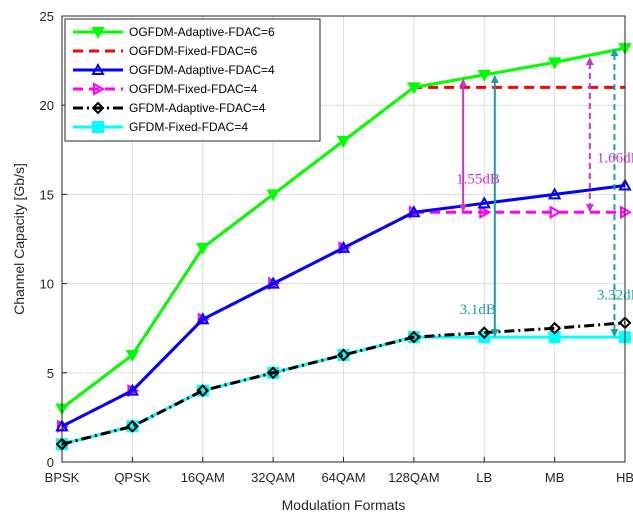 Image resolution: width=633 pixels, height=518 pixels. What do you see at coordinates (484, 477) in the screenshot?
I see `x-tick-label: LB` at bounding box center [484, 477].